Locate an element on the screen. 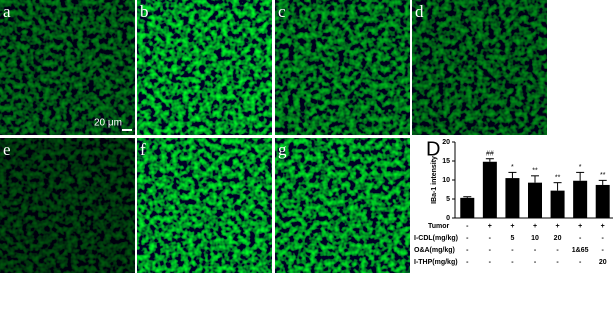  treatment-name: I-THP(mg/kg) is located at coordinates (436, 262).